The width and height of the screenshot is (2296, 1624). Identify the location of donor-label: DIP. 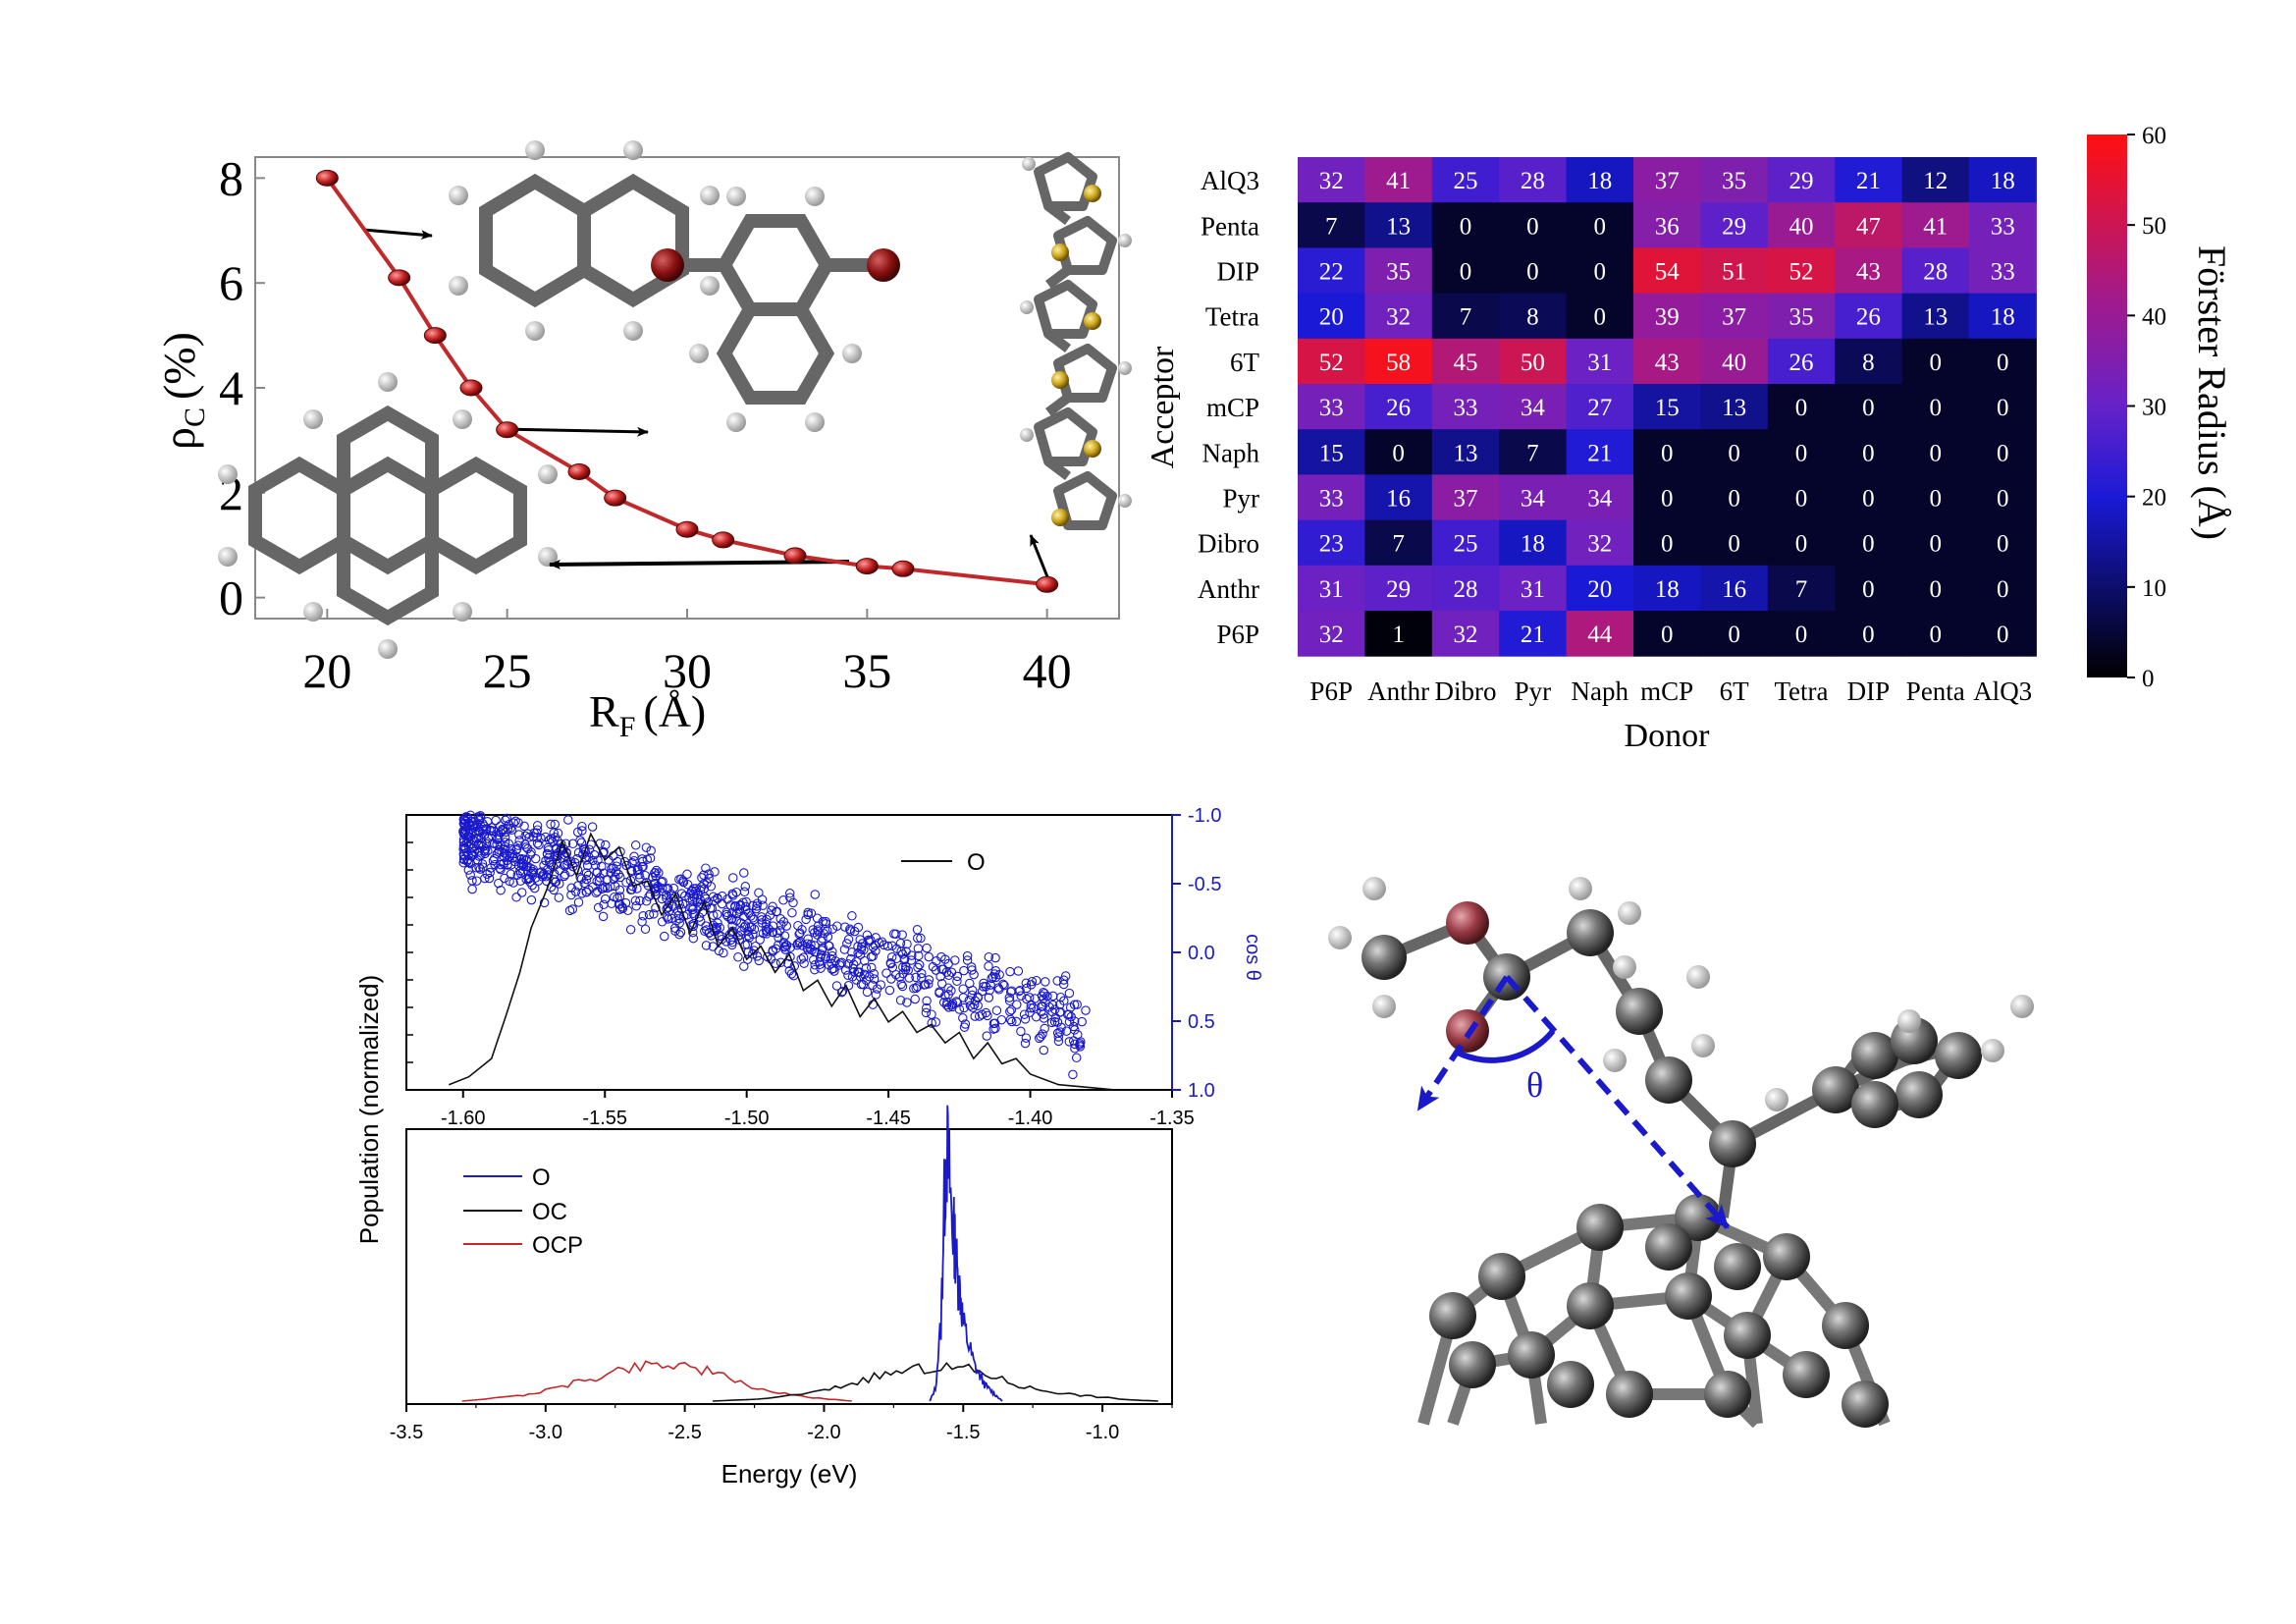
(1869, 691).